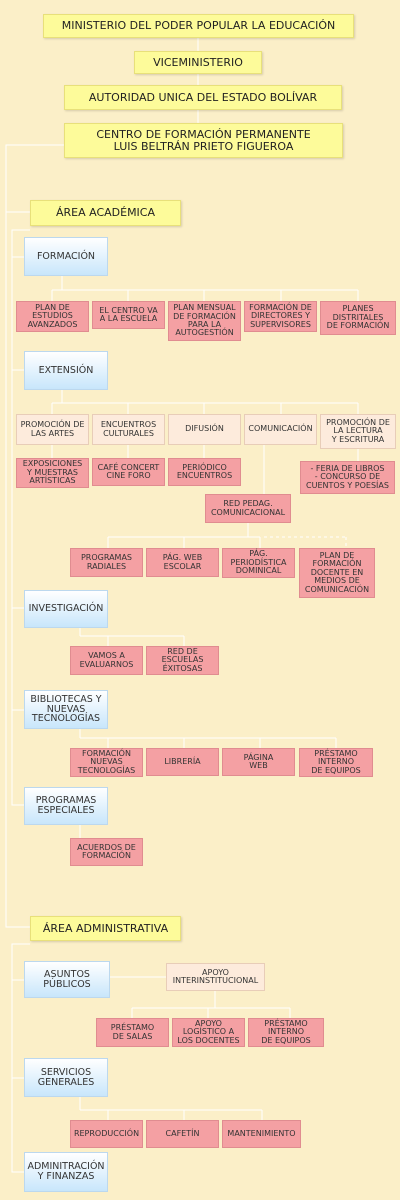 The height and width of the screenshot is (1200, 400). I want to click on servicios-item: REPRODUCCIÓN, so click(106, 1134).